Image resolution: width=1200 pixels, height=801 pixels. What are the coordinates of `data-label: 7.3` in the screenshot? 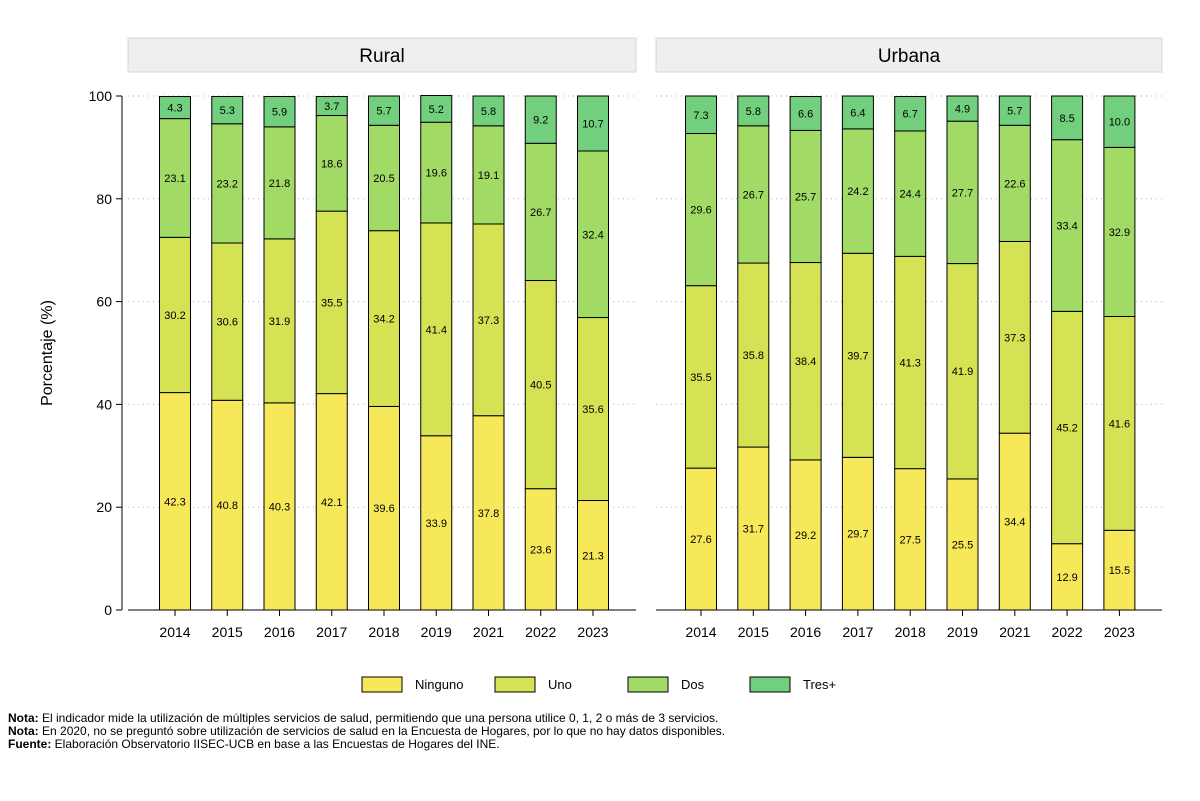 It's located at (700, 116).